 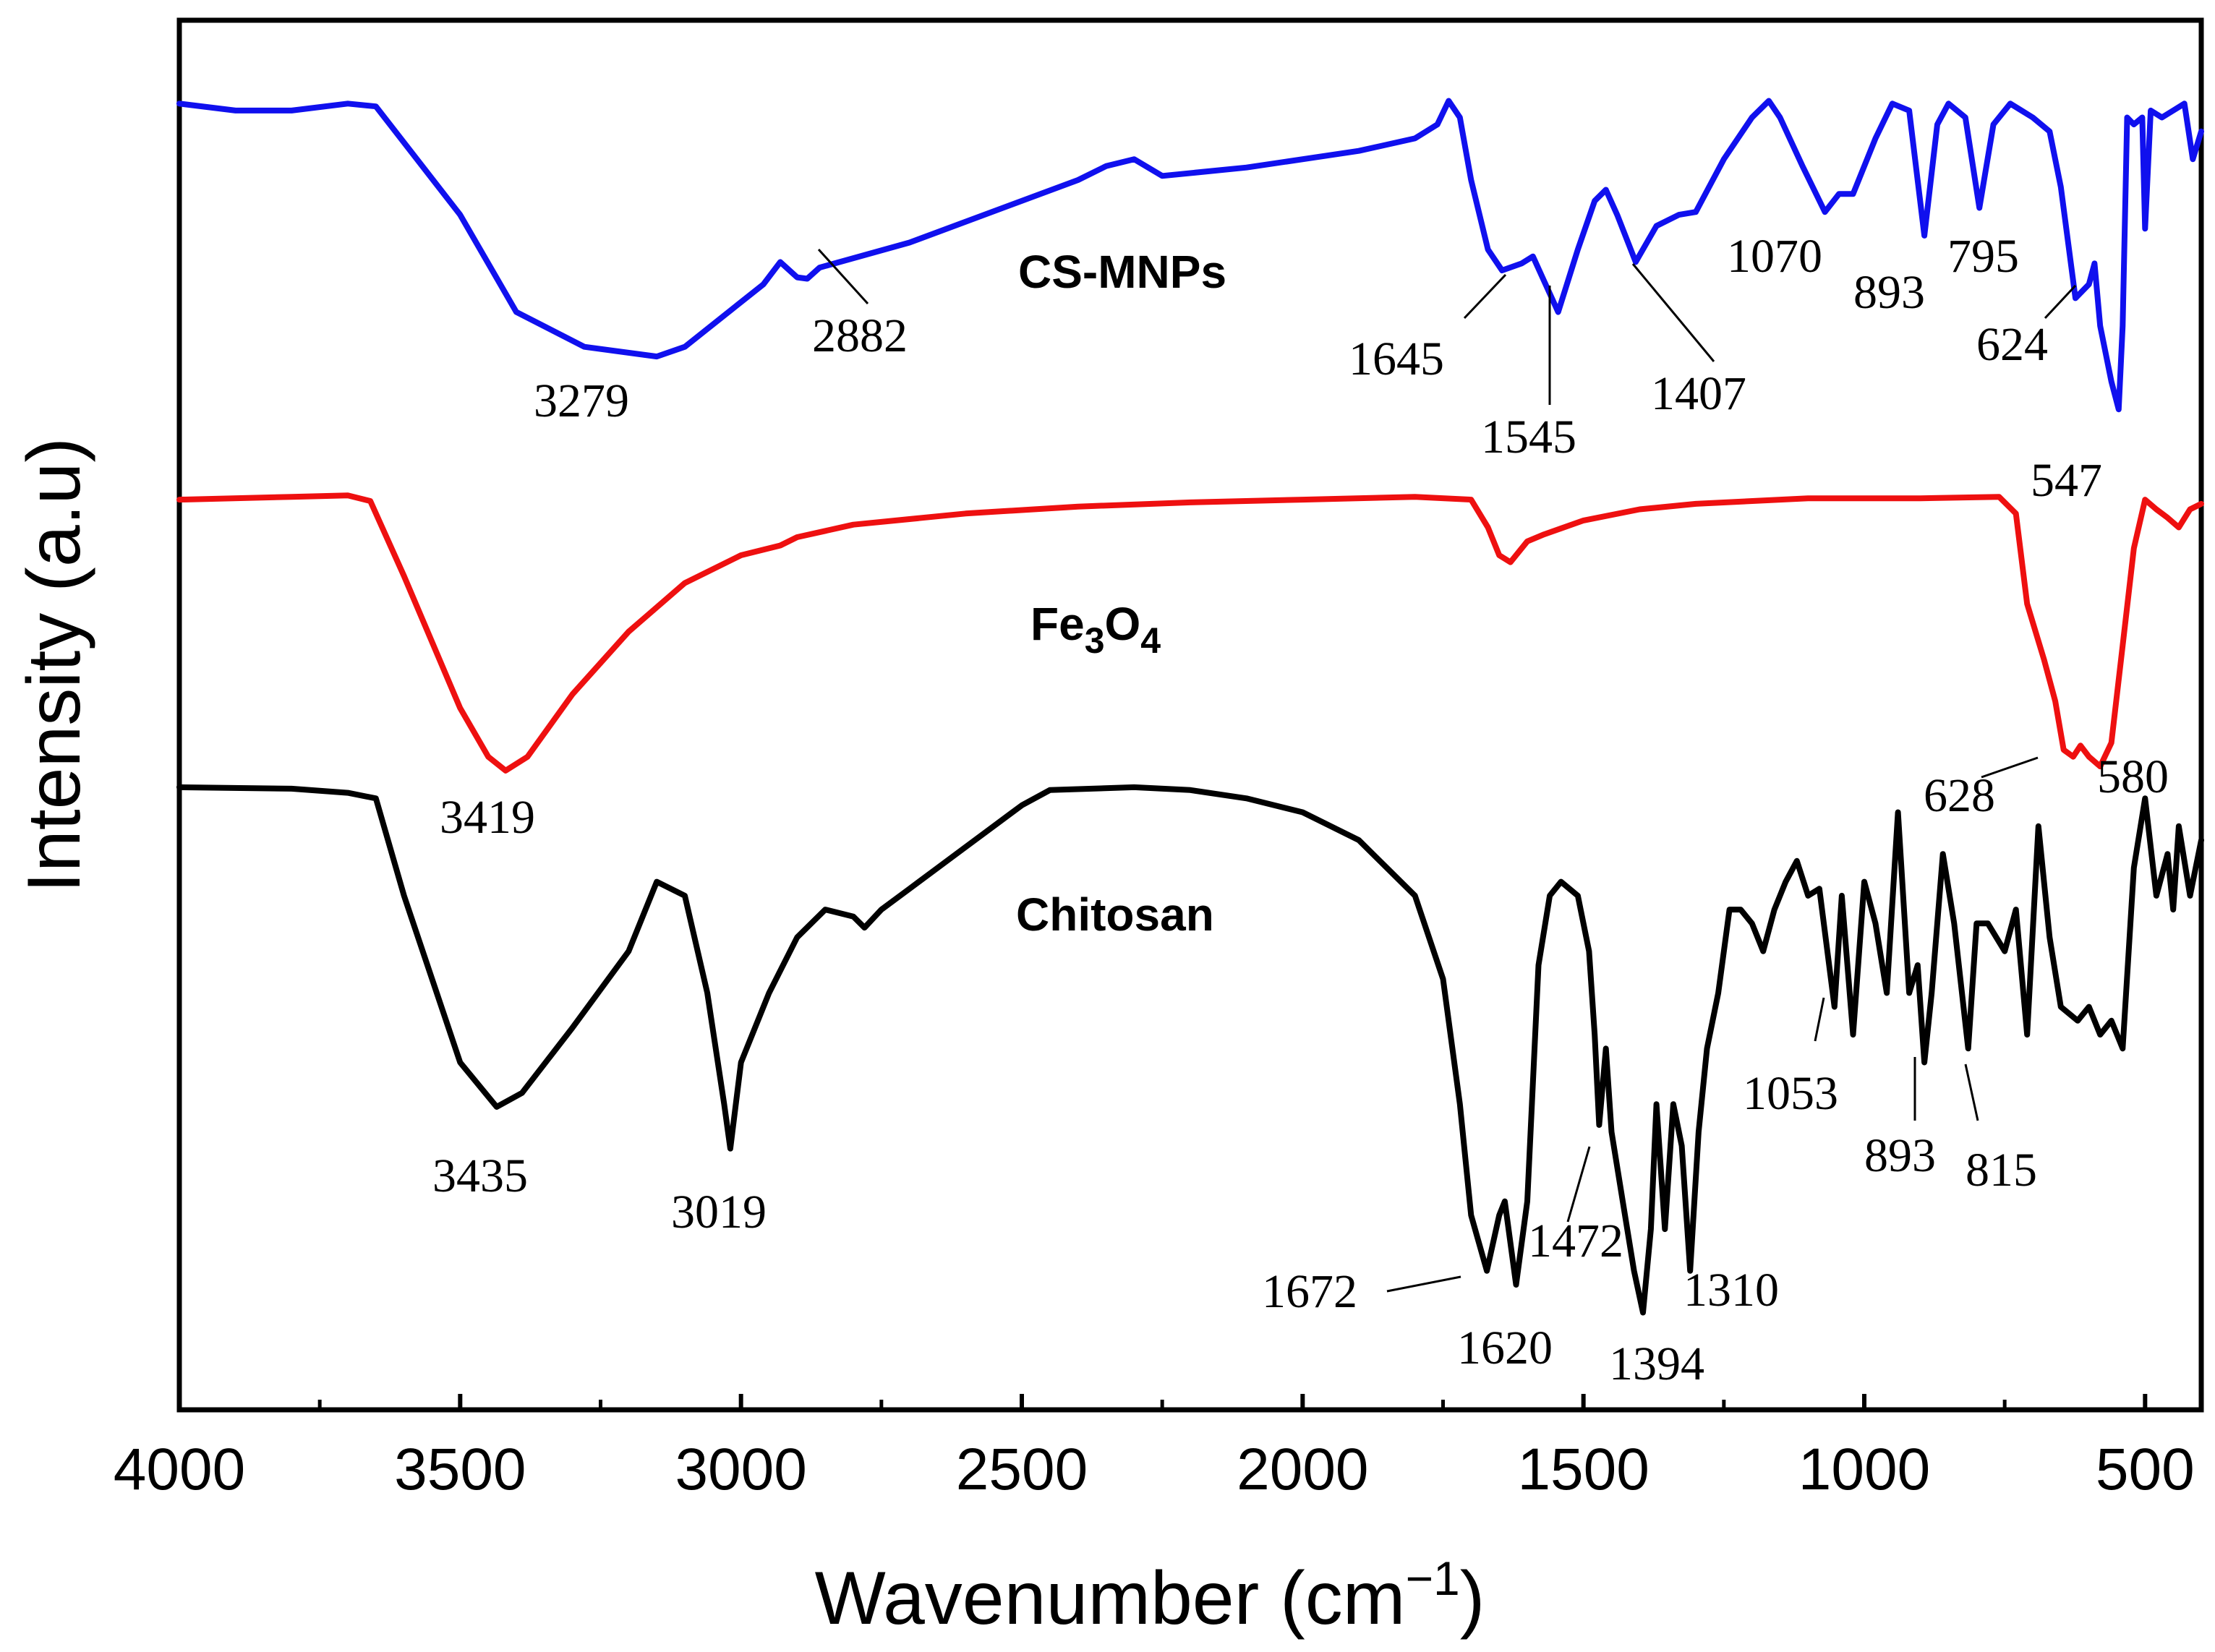 I want to click on peak-label-3435: 3435, so click(x=480, y=1176).